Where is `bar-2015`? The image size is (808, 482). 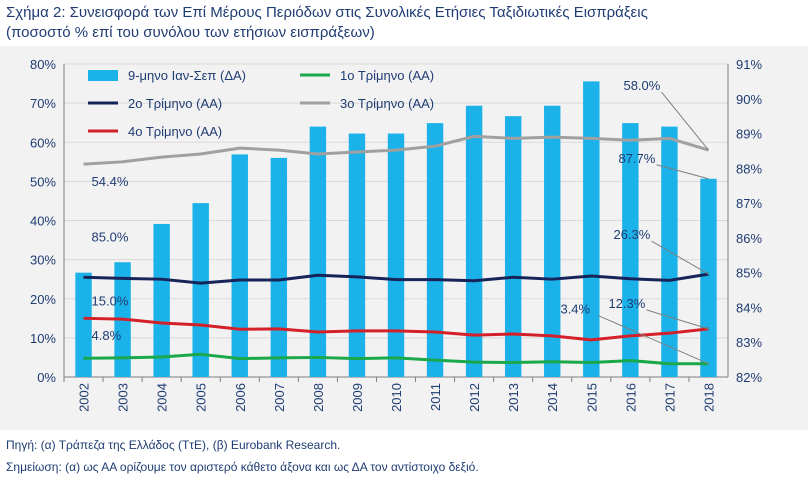 bar-2015 is located at coordinates (591, 229).